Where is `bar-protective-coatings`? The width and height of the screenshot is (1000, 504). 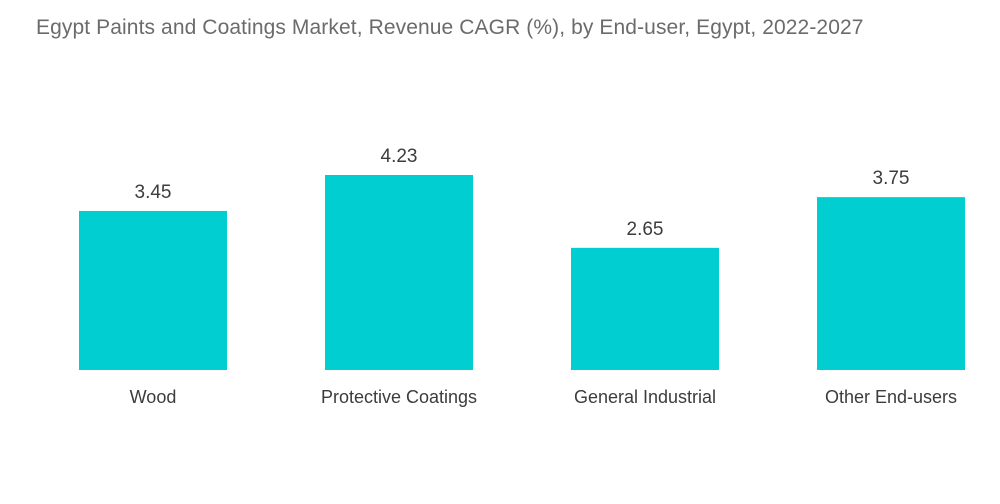
bar-protective-coatings is located at coordinates (399, 272).